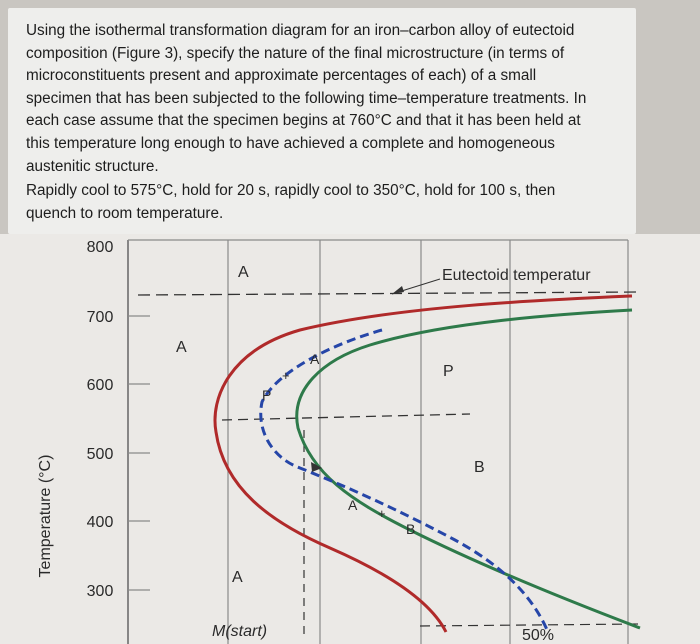 This screenshot has height=644, width=700. Describe the element at coordinates (100, 385) in the screenshot. I see `y-tick-label: 600` at that location.